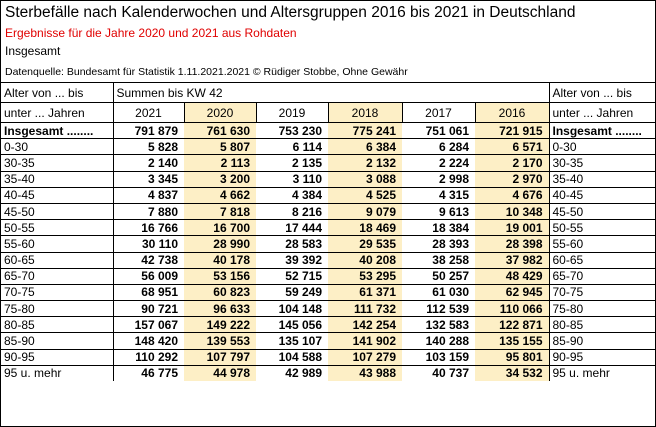 The image size is (656, 427). I want to click on row-label: 50-55, so click(57, 227).